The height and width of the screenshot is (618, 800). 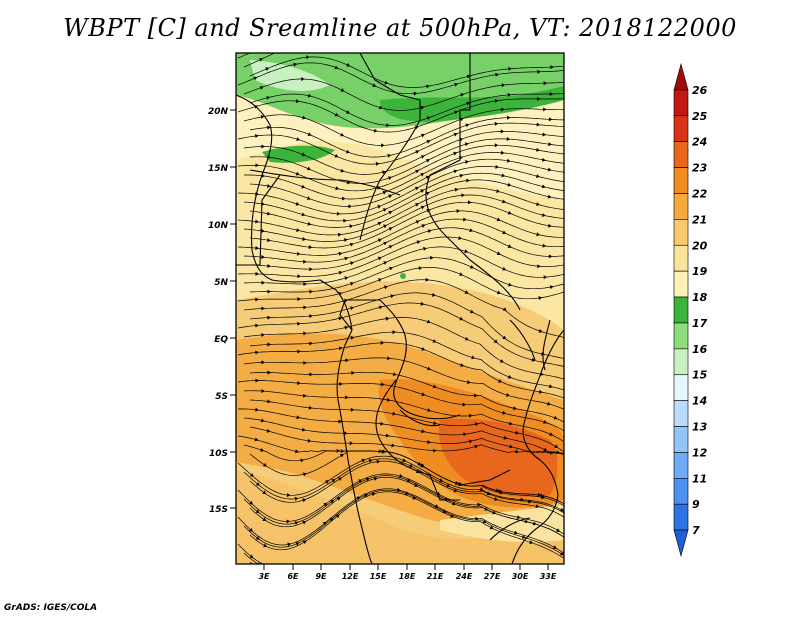 I want to click on lon-label-12e: 12E, so click(x=350, y=576).